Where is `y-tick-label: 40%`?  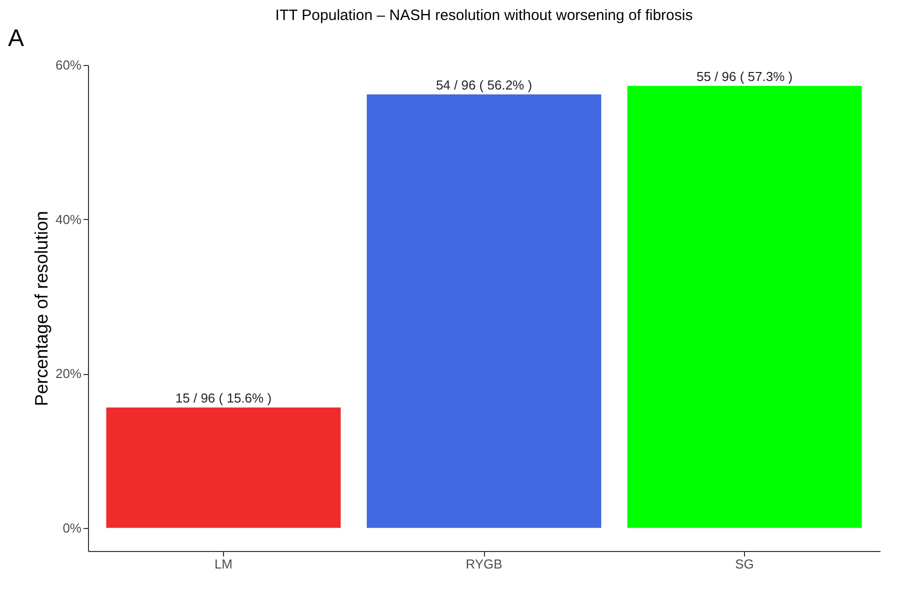 y-tick-label: 40% is located at coordinates (68, 219).